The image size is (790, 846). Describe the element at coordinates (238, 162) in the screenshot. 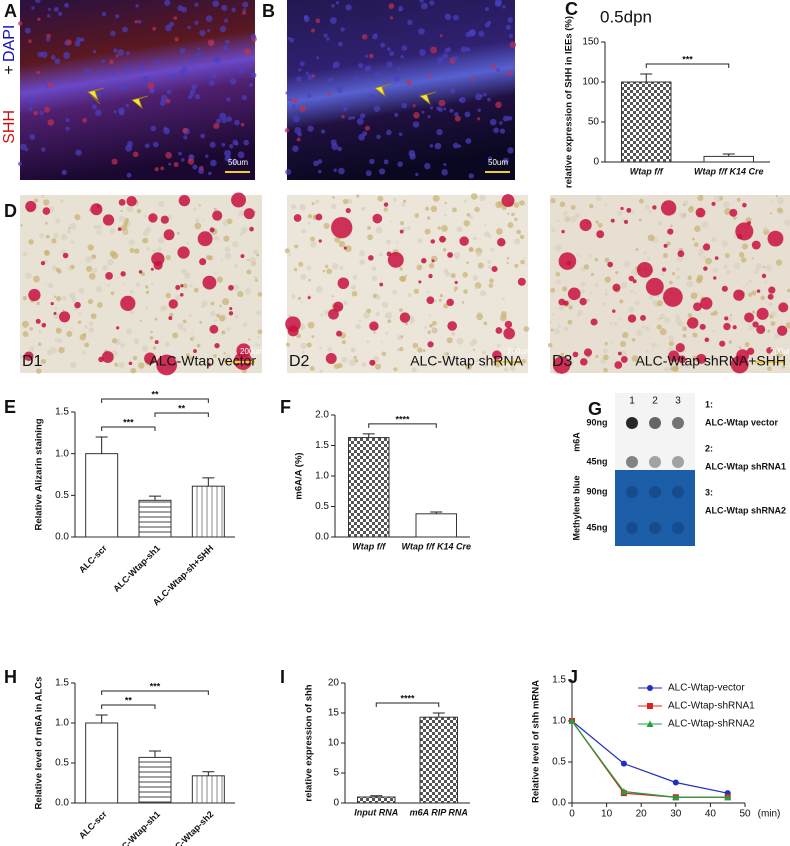

I see `scale-label: 50um` at that location.